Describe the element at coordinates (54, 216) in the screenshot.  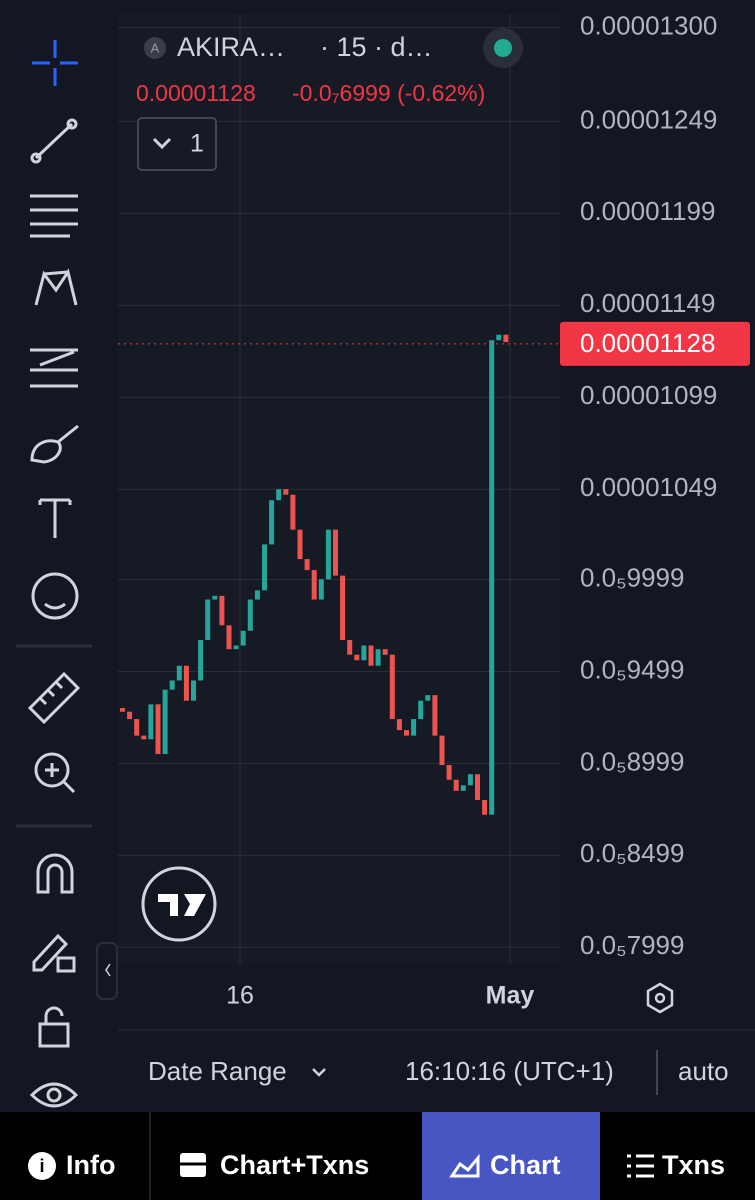
I see `fib-tool` at that location.